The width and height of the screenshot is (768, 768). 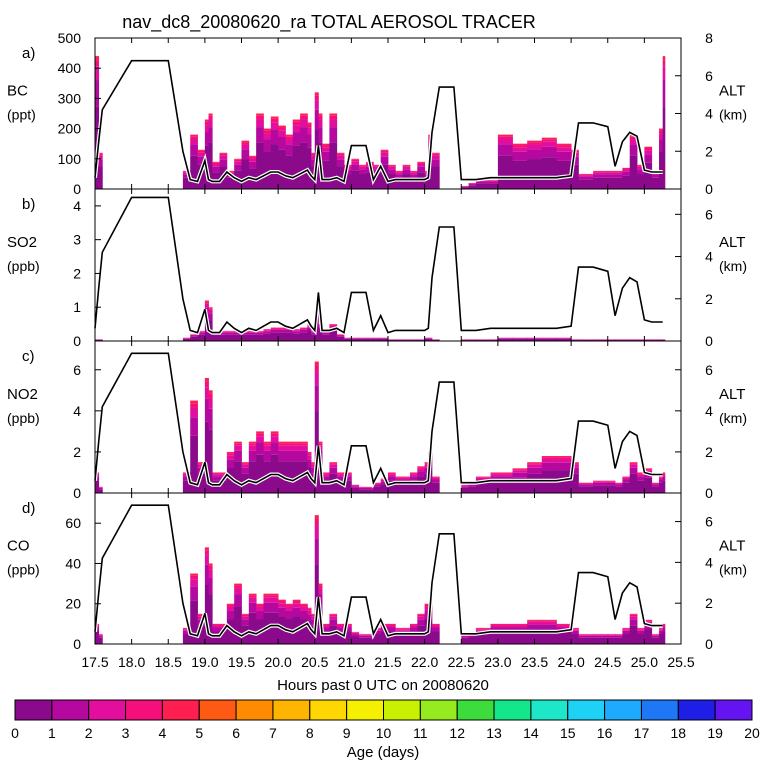 I want to click on y-tick-label: 2, so click(x=77, y=273).